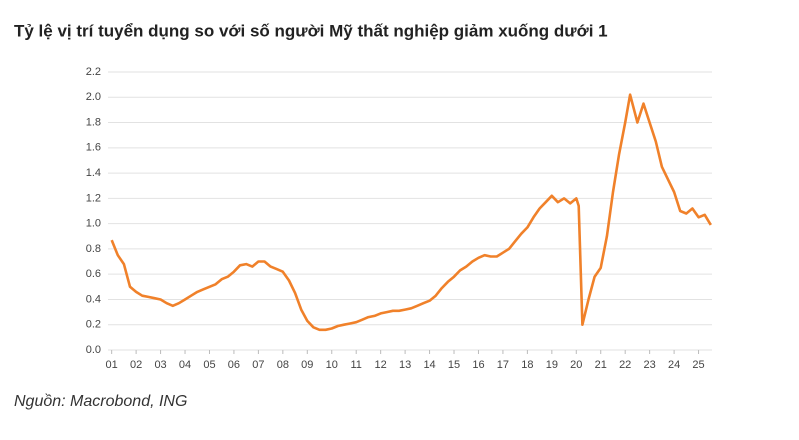 The height and width of the screenshot is (440, 799). I want to click on x-tick-label: 10, so click(332, 365).